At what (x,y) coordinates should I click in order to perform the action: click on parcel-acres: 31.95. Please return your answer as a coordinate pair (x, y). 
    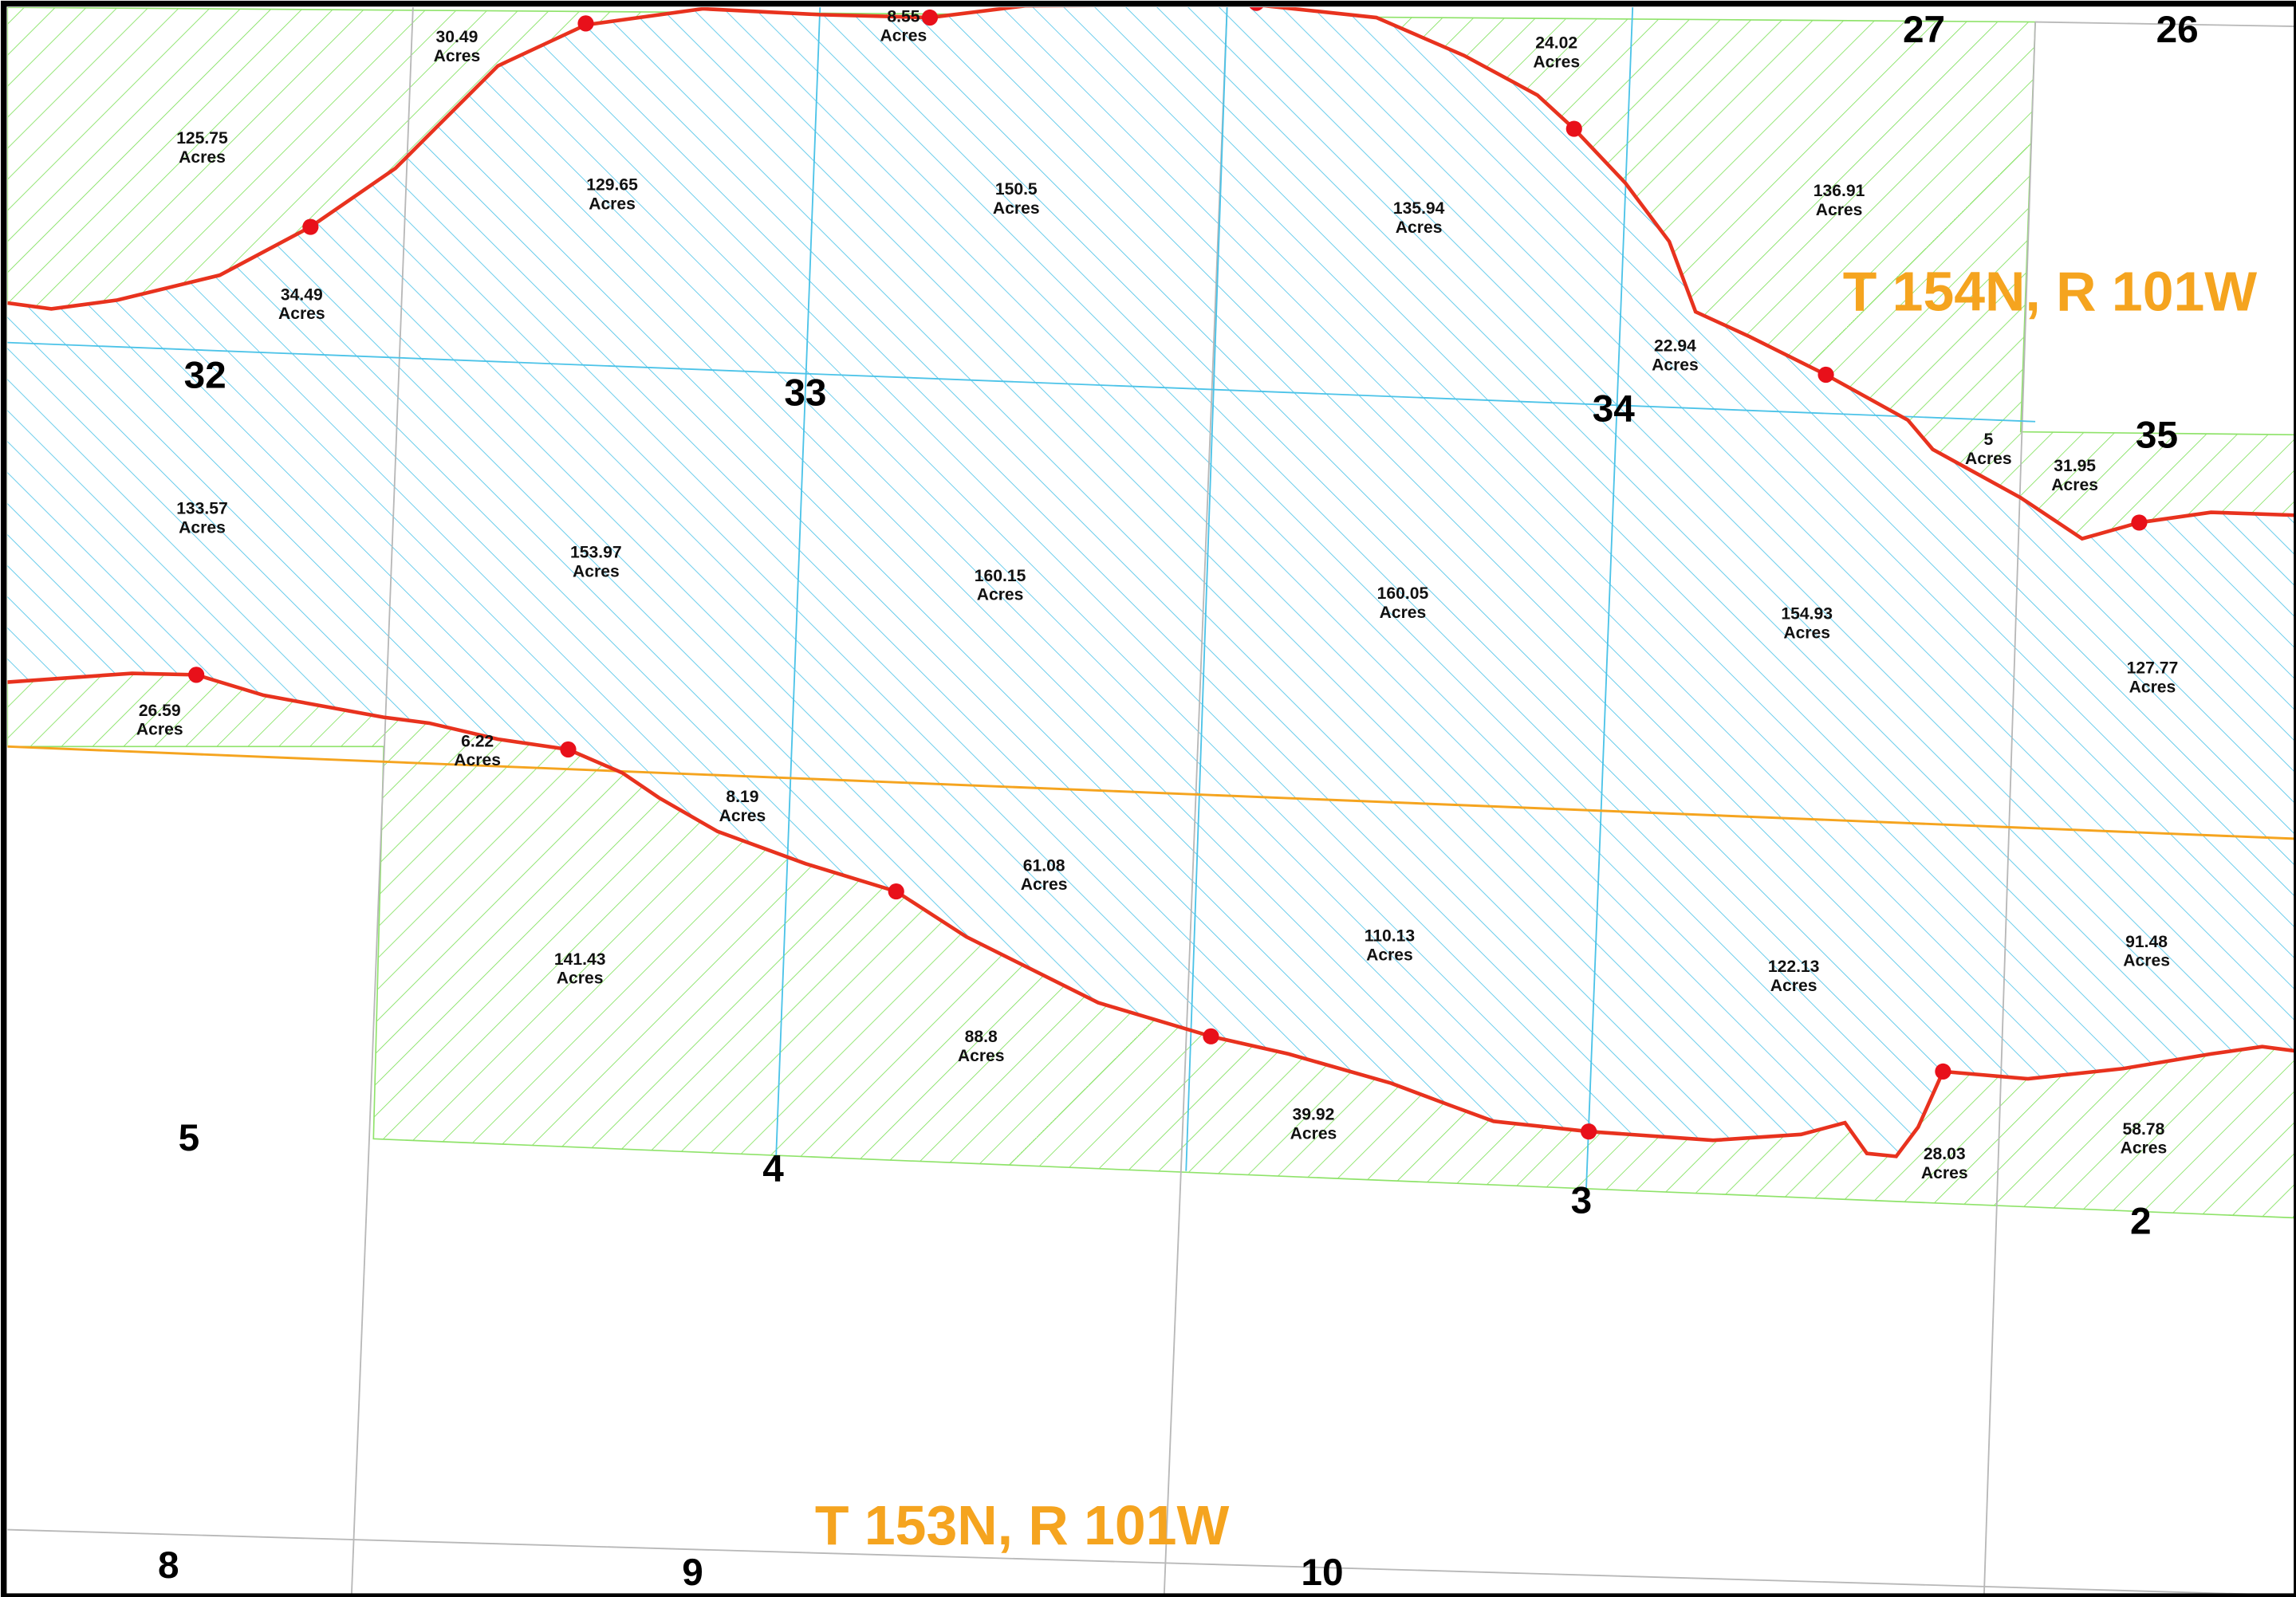
    Looking at the image, I should click on (2075, 466).